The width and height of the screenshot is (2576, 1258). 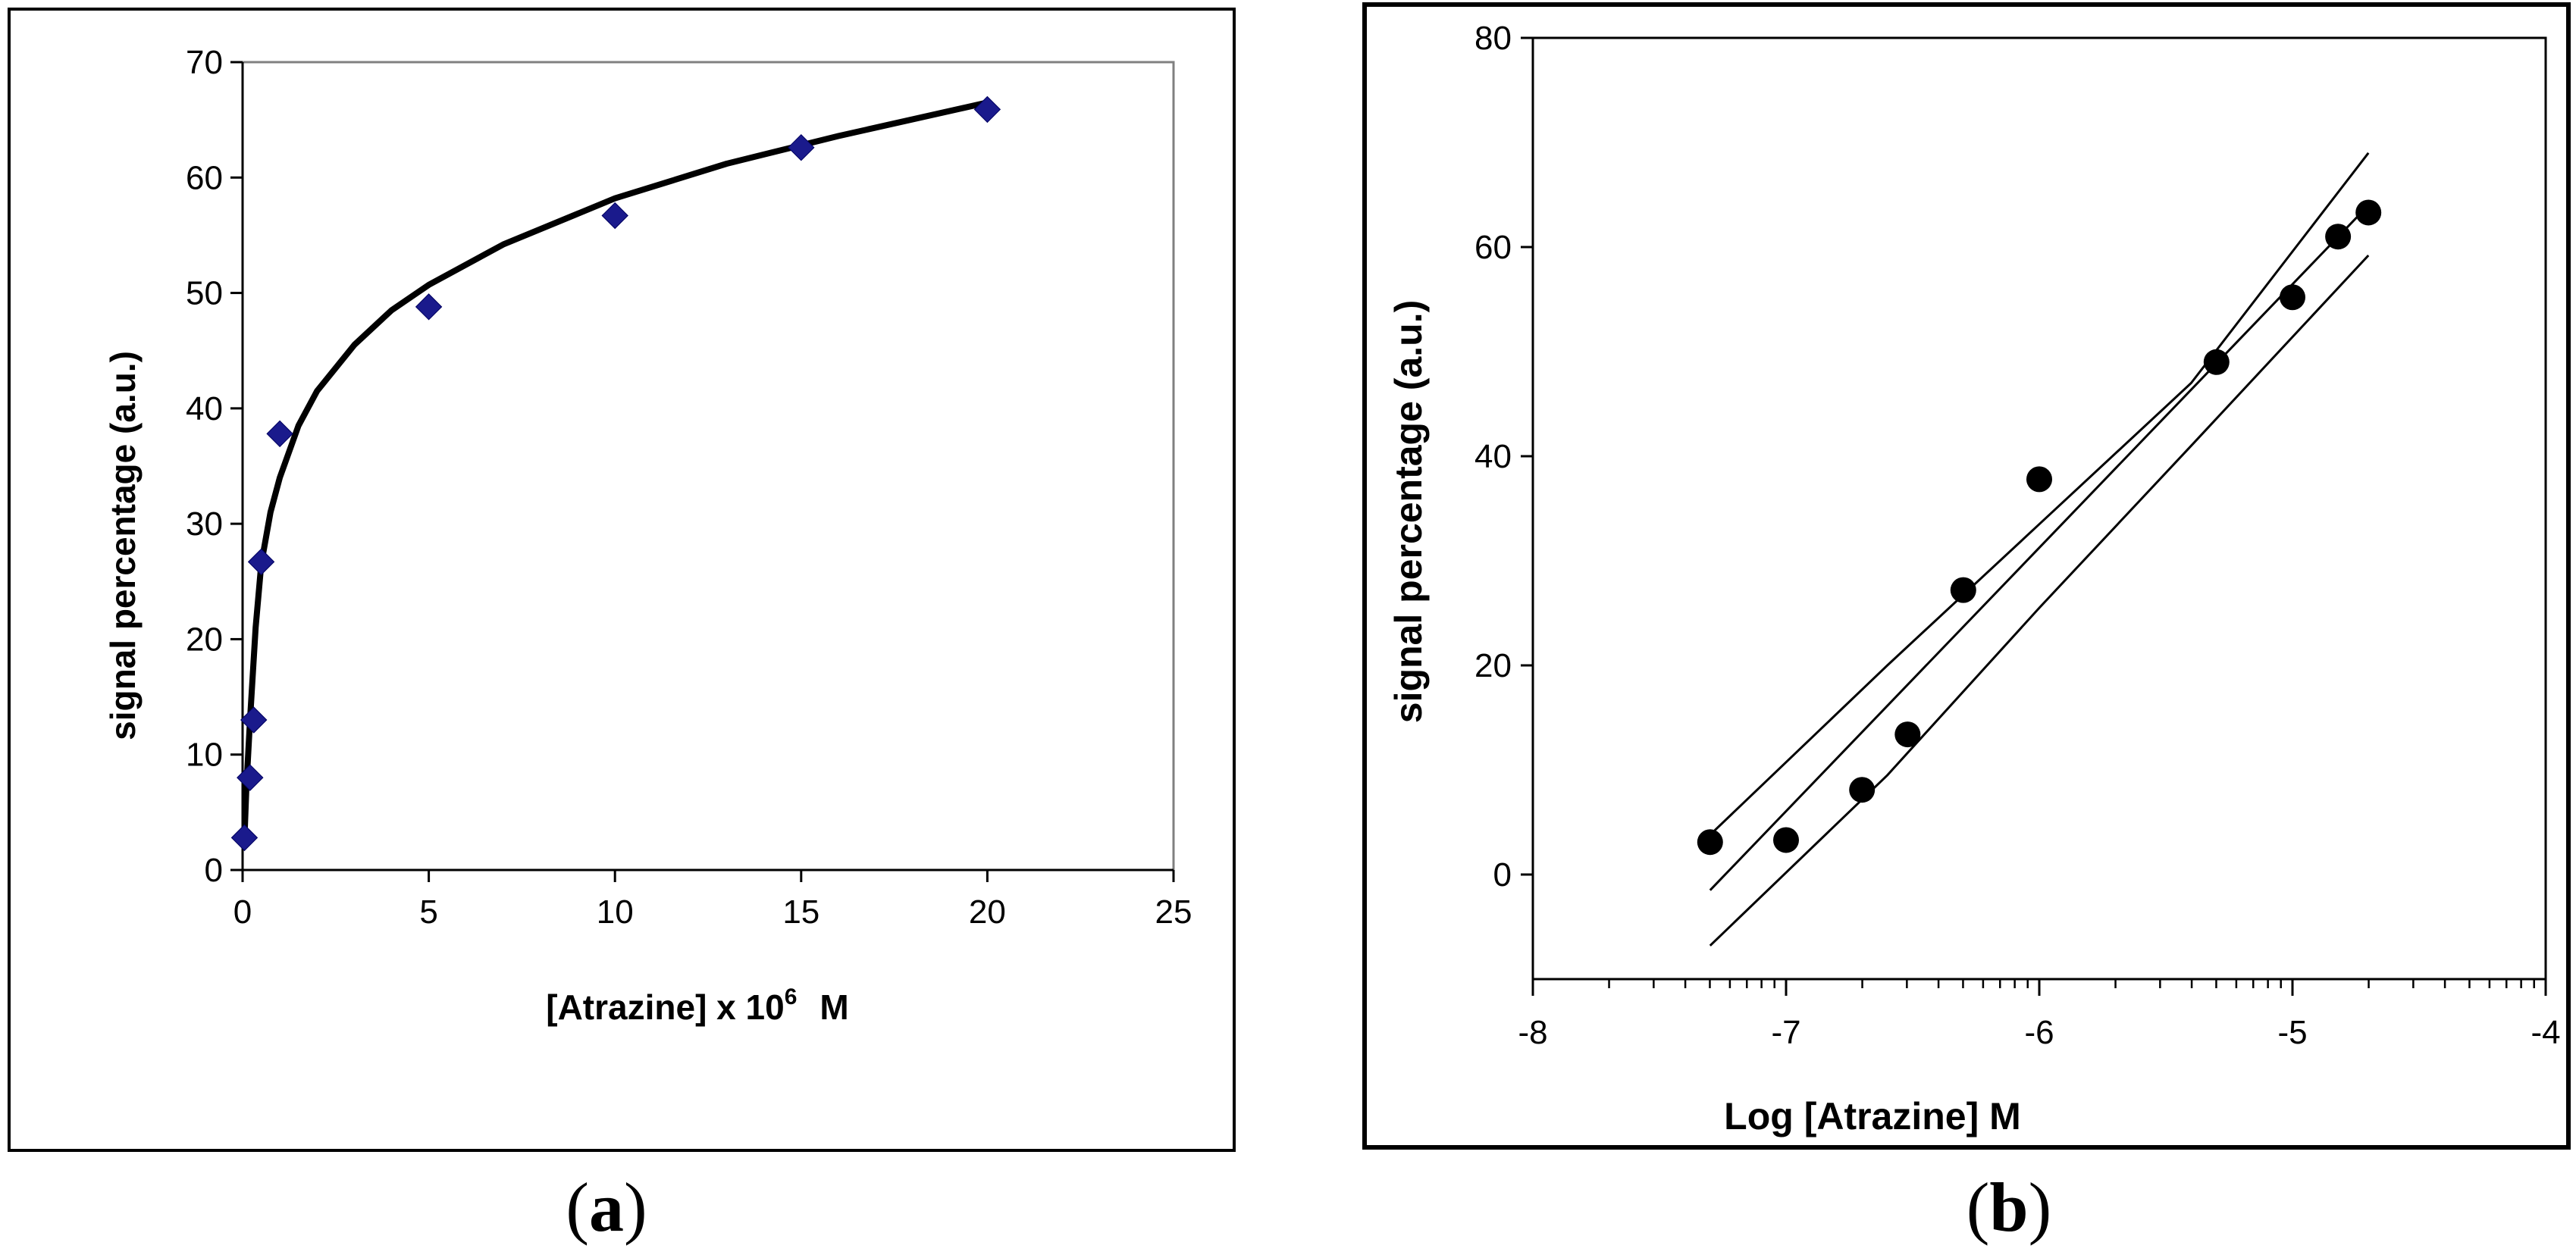 I want to click on chart-a-x-axis-label-main: [Atrazine] x 10, so click(x=665, y=1007).